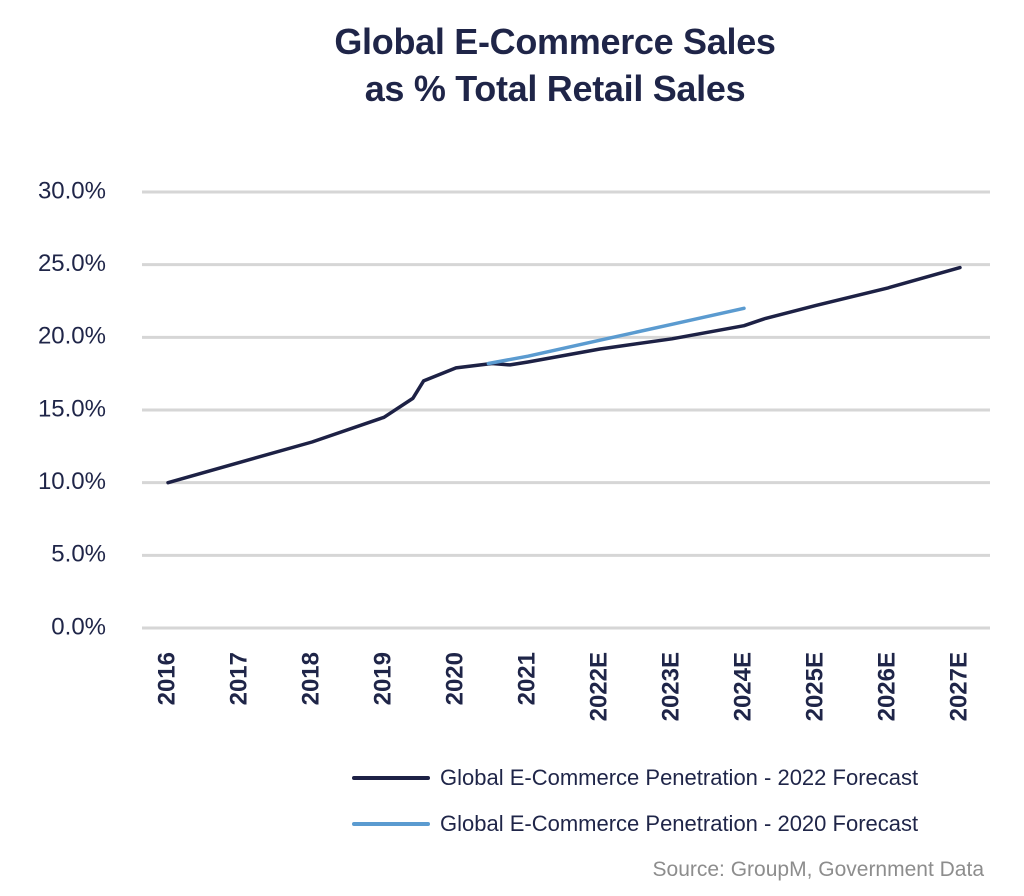 This screenshot has height=896, width=1024. What do you see at coordinates (526, 678) in the screenshot?
I see `x-tick-label: 2021` at bounding box center [526, 678].